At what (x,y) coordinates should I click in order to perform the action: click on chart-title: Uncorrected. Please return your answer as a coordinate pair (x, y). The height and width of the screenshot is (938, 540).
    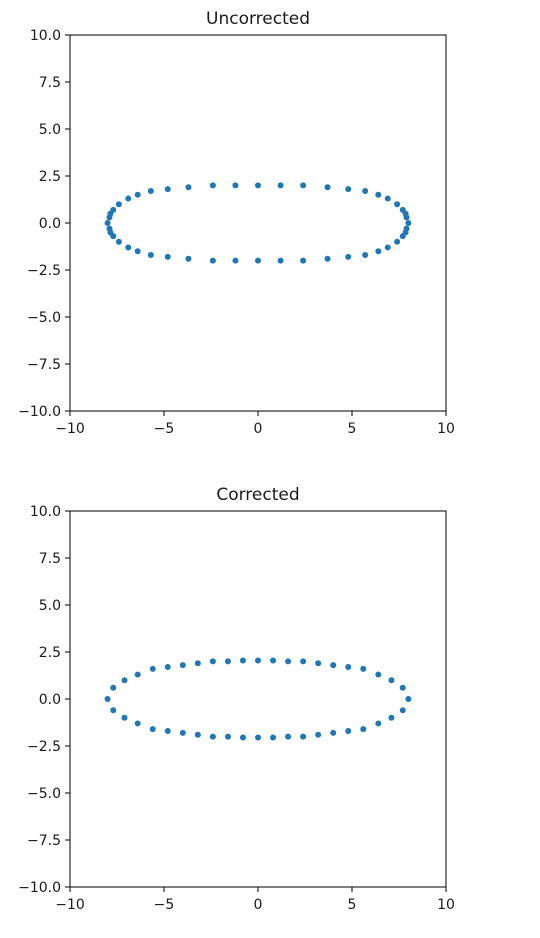
    Looking at the image, I should click on (258, 19).